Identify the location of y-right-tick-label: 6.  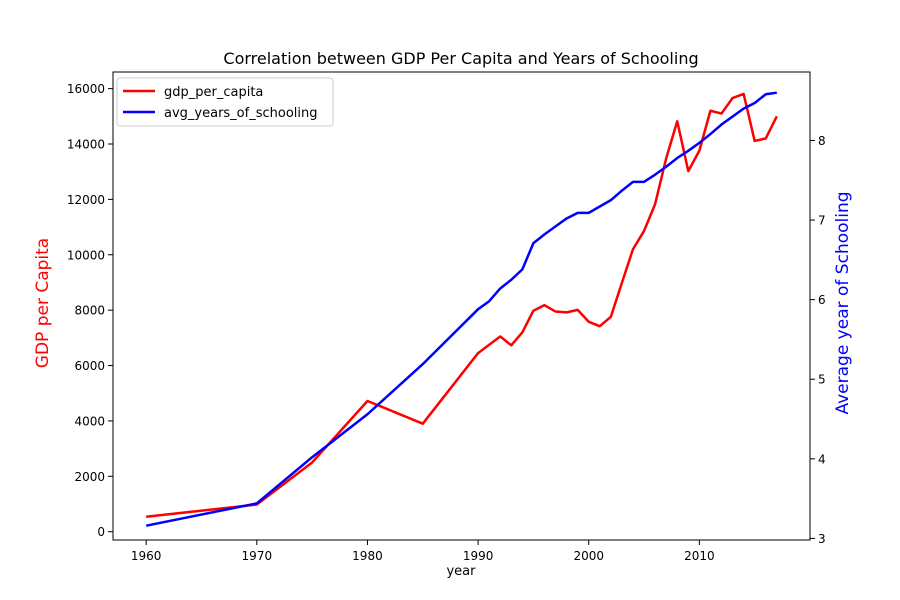
(822, 300).